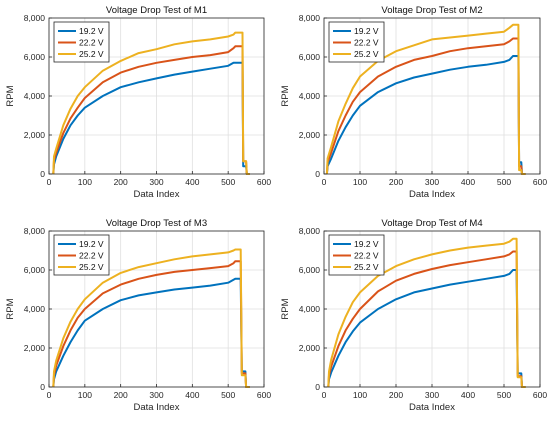  I want to click on panel4-x-tick-label: 500, so click(504, 395).